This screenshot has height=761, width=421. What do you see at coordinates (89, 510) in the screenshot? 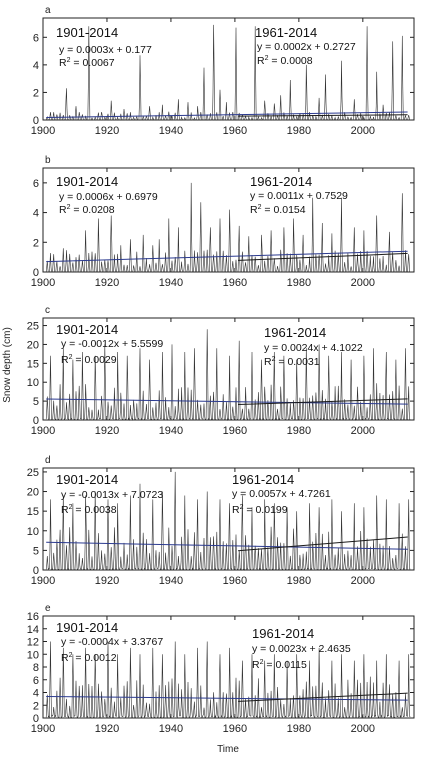
I see `fit-r-squared: R2 = 0.0038` at bounding box center [89, 510].